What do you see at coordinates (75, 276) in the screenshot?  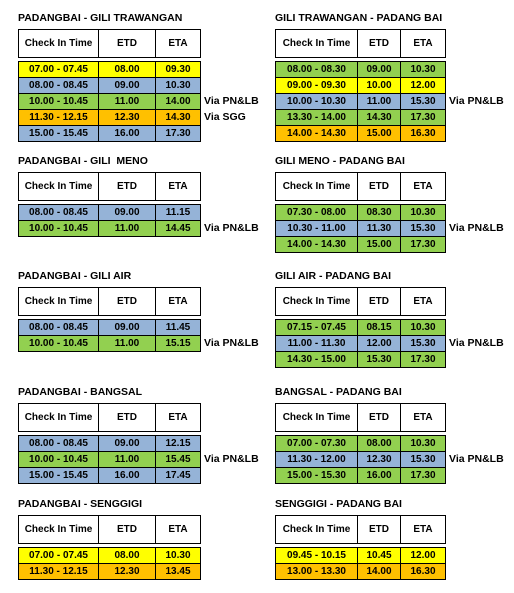 I see `table-title: PADANGBAI - GILI AIR` at bounding box center [75, 276].